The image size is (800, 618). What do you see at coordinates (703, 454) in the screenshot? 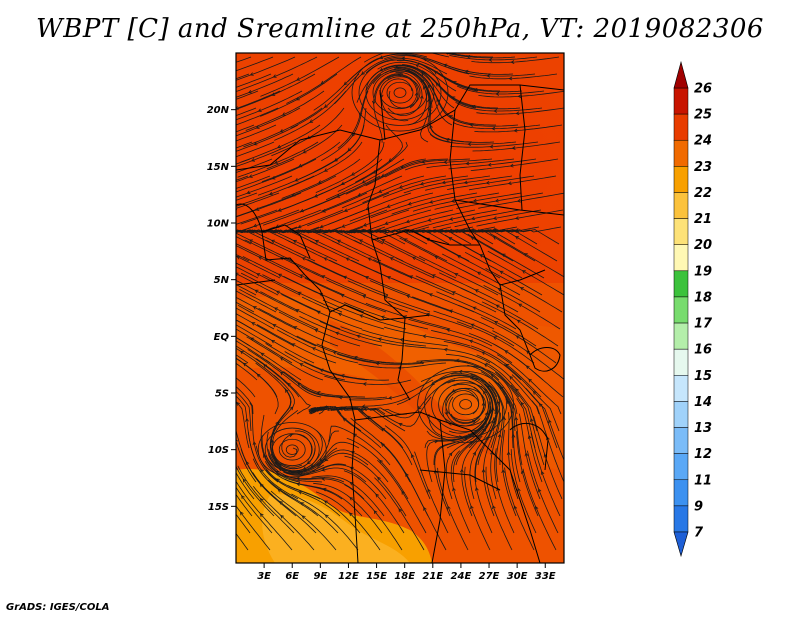
I see `colorbar-label: 12` at bounding box center [703, 454].